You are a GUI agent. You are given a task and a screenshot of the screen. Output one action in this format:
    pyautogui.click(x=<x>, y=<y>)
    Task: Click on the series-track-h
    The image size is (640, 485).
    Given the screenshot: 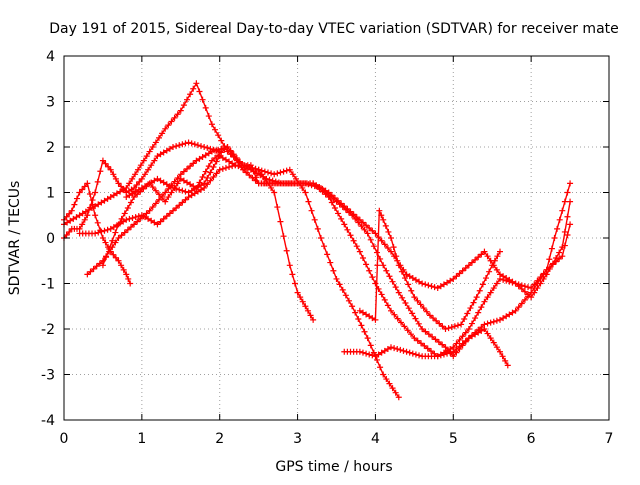 What is the action you would take?
    pyautogui.click(x=457, y=279)
    